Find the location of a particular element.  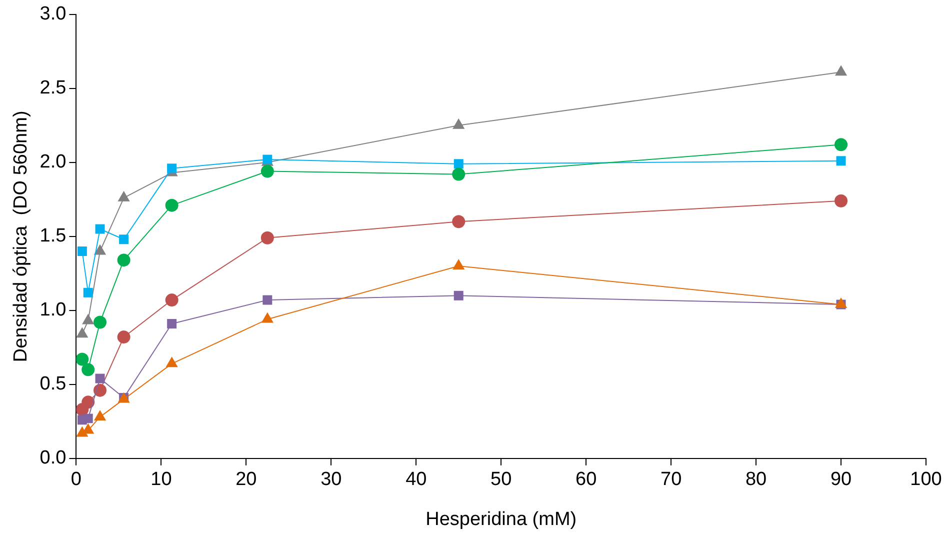

x-tick-label: 90 is located at coordinates (841, 479).